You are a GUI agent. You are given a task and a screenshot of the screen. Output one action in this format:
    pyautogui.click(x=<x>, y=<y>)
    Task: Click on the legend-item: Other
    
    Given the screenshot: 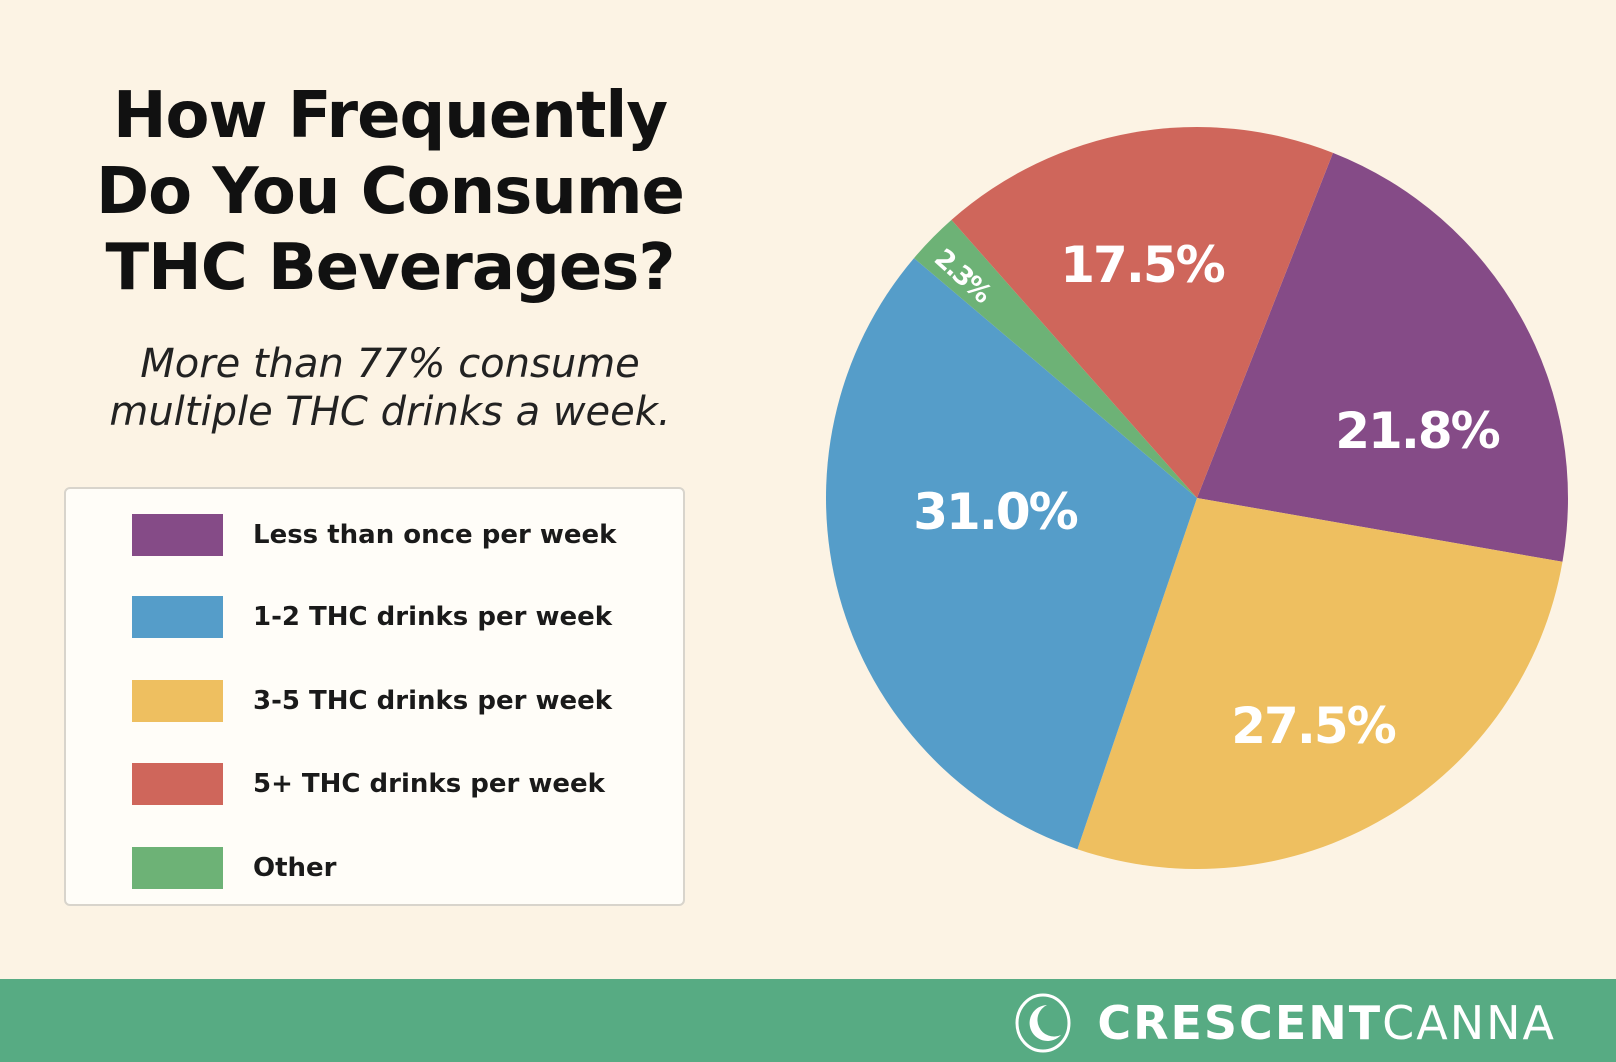 What is the action you would take?
    pyautogui.click(x=234, y=868)
    